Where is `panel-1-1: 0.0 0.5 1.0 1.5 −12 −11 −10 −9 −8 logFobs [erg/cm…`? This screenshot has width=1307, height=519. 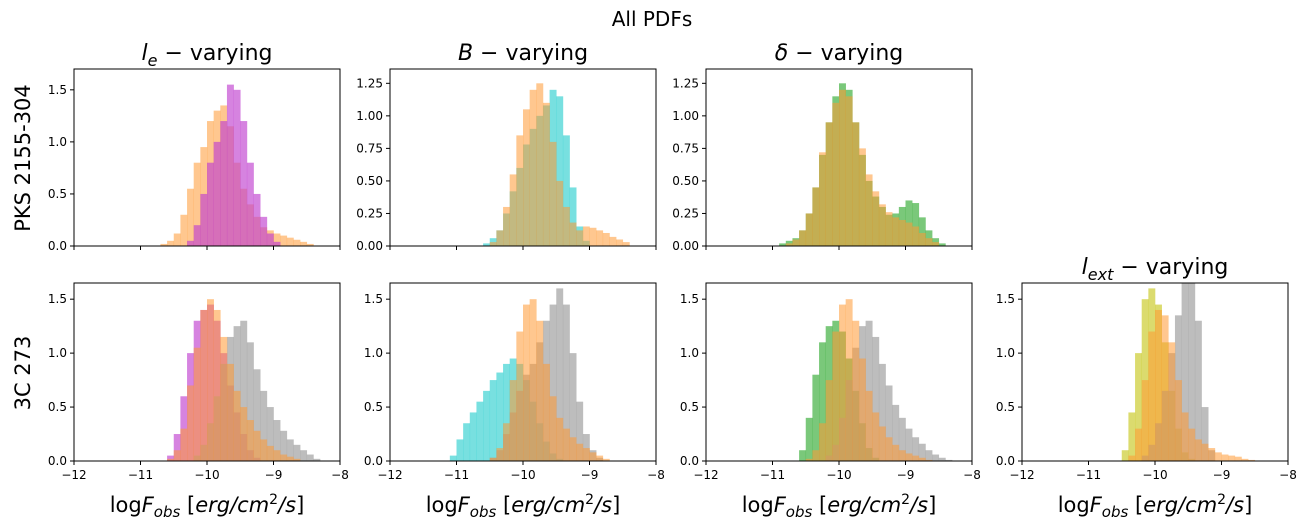
panel-1-1: 0.0 0.5 1.0 1.5 −12 −11 −10 −9 −8 logFobs [erg/cm… is located at coordinates (514, 400).